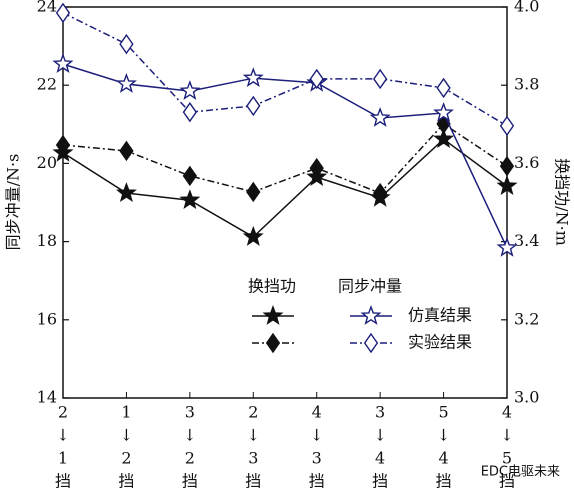  Describe the element at coordinates (13, 202) in the screenshot. I see `y-axis-title: 同步冲量/N·s` at that location.